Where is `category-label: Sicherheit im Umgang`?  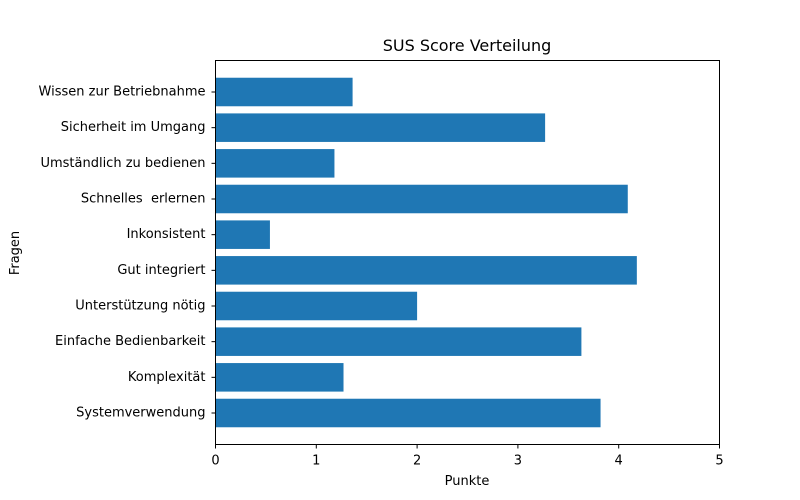
category-label: Sicherheit im Umgang is located at coordinates (133, 127).